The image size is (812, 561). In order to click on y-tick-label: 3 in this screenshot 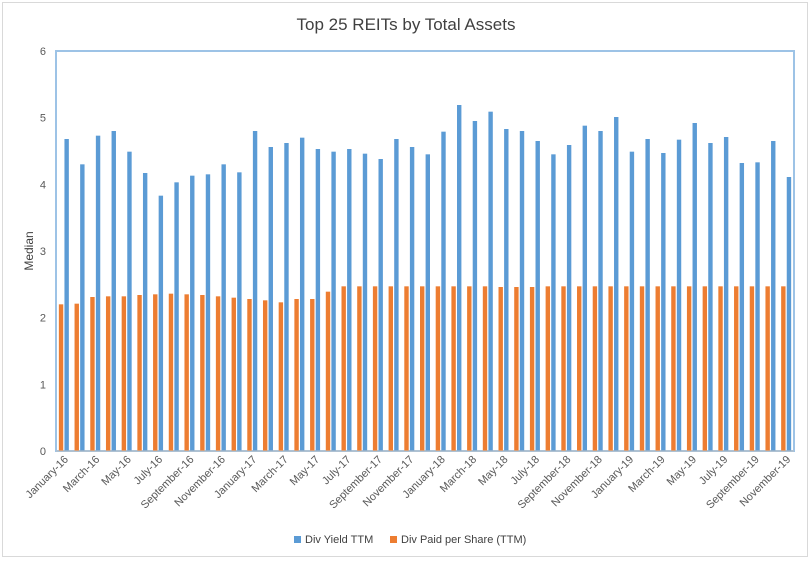, I will do `click(43, 252)`.